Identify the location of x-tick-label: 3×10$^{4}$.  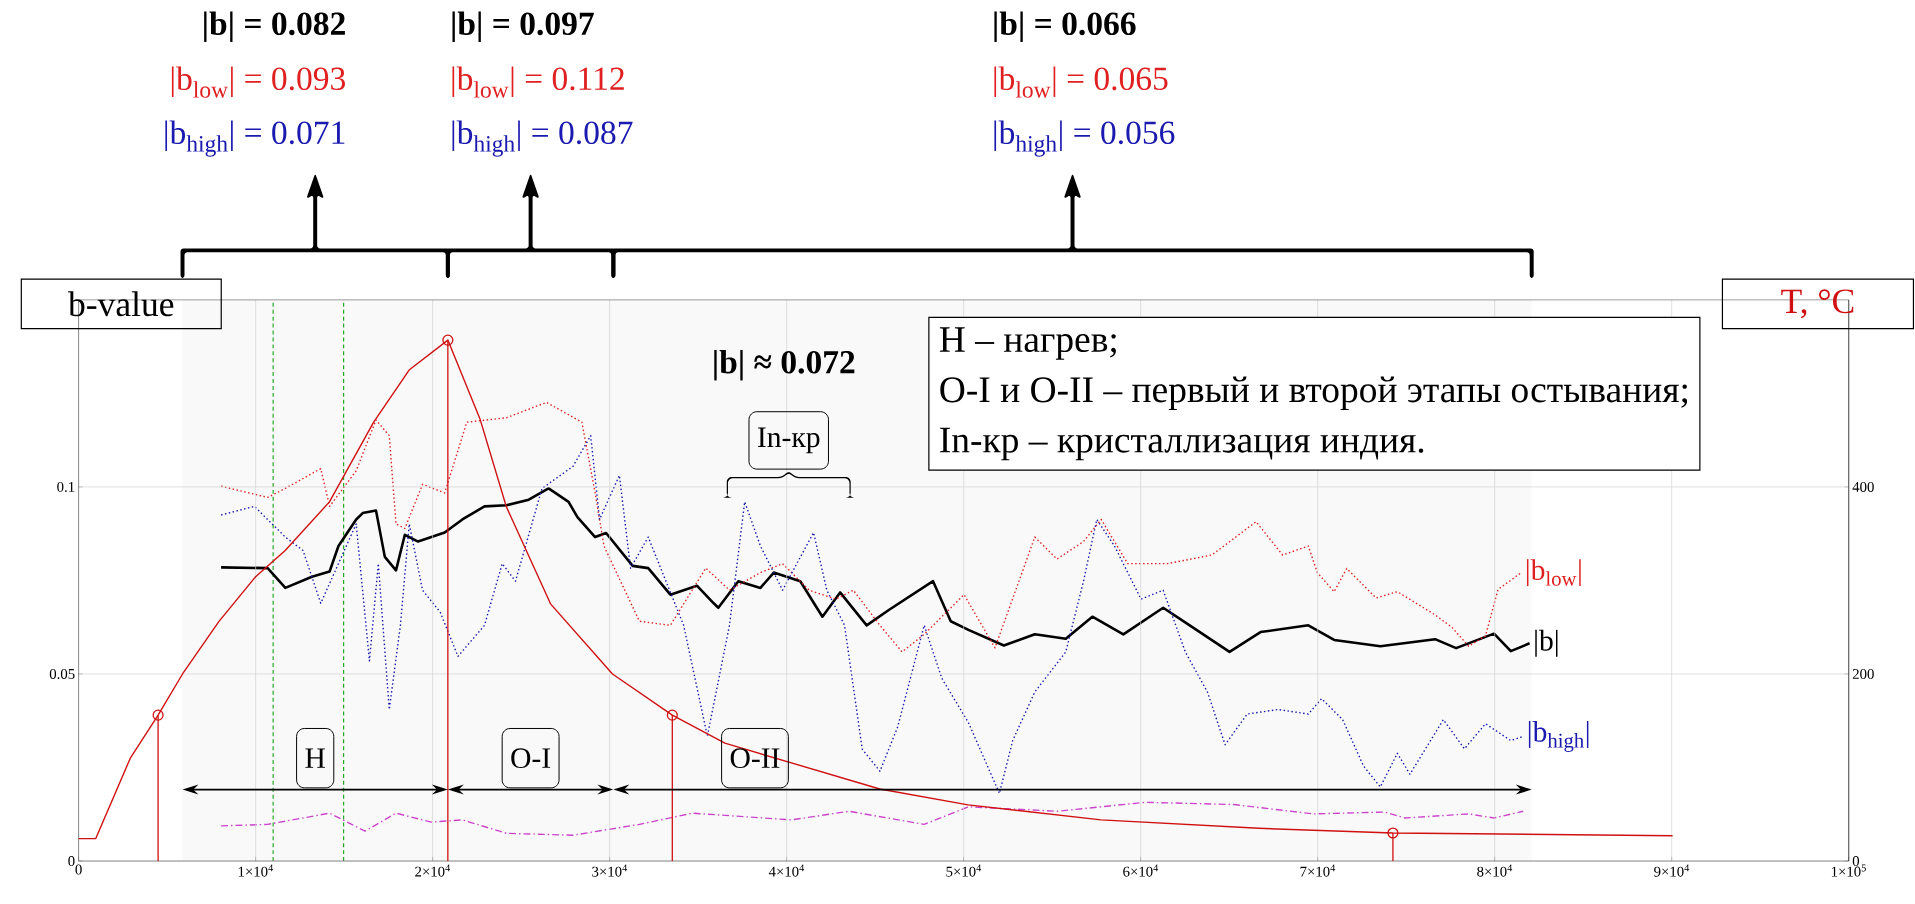
(610, 870).